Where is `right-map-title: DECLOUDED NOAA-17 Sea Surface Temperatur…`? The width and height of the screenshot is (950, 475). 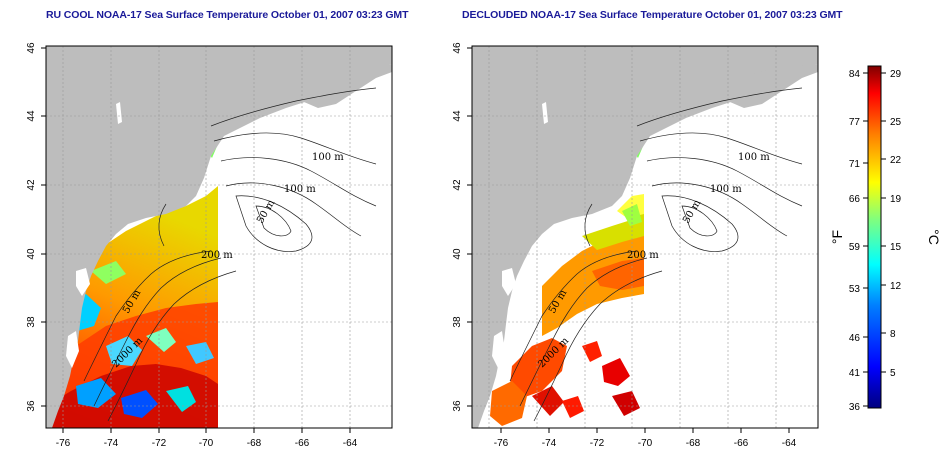 right-map-title: DECLOUDED NOAA-17 Sea Surface Temperatur… is located at coordinates (652, 15).